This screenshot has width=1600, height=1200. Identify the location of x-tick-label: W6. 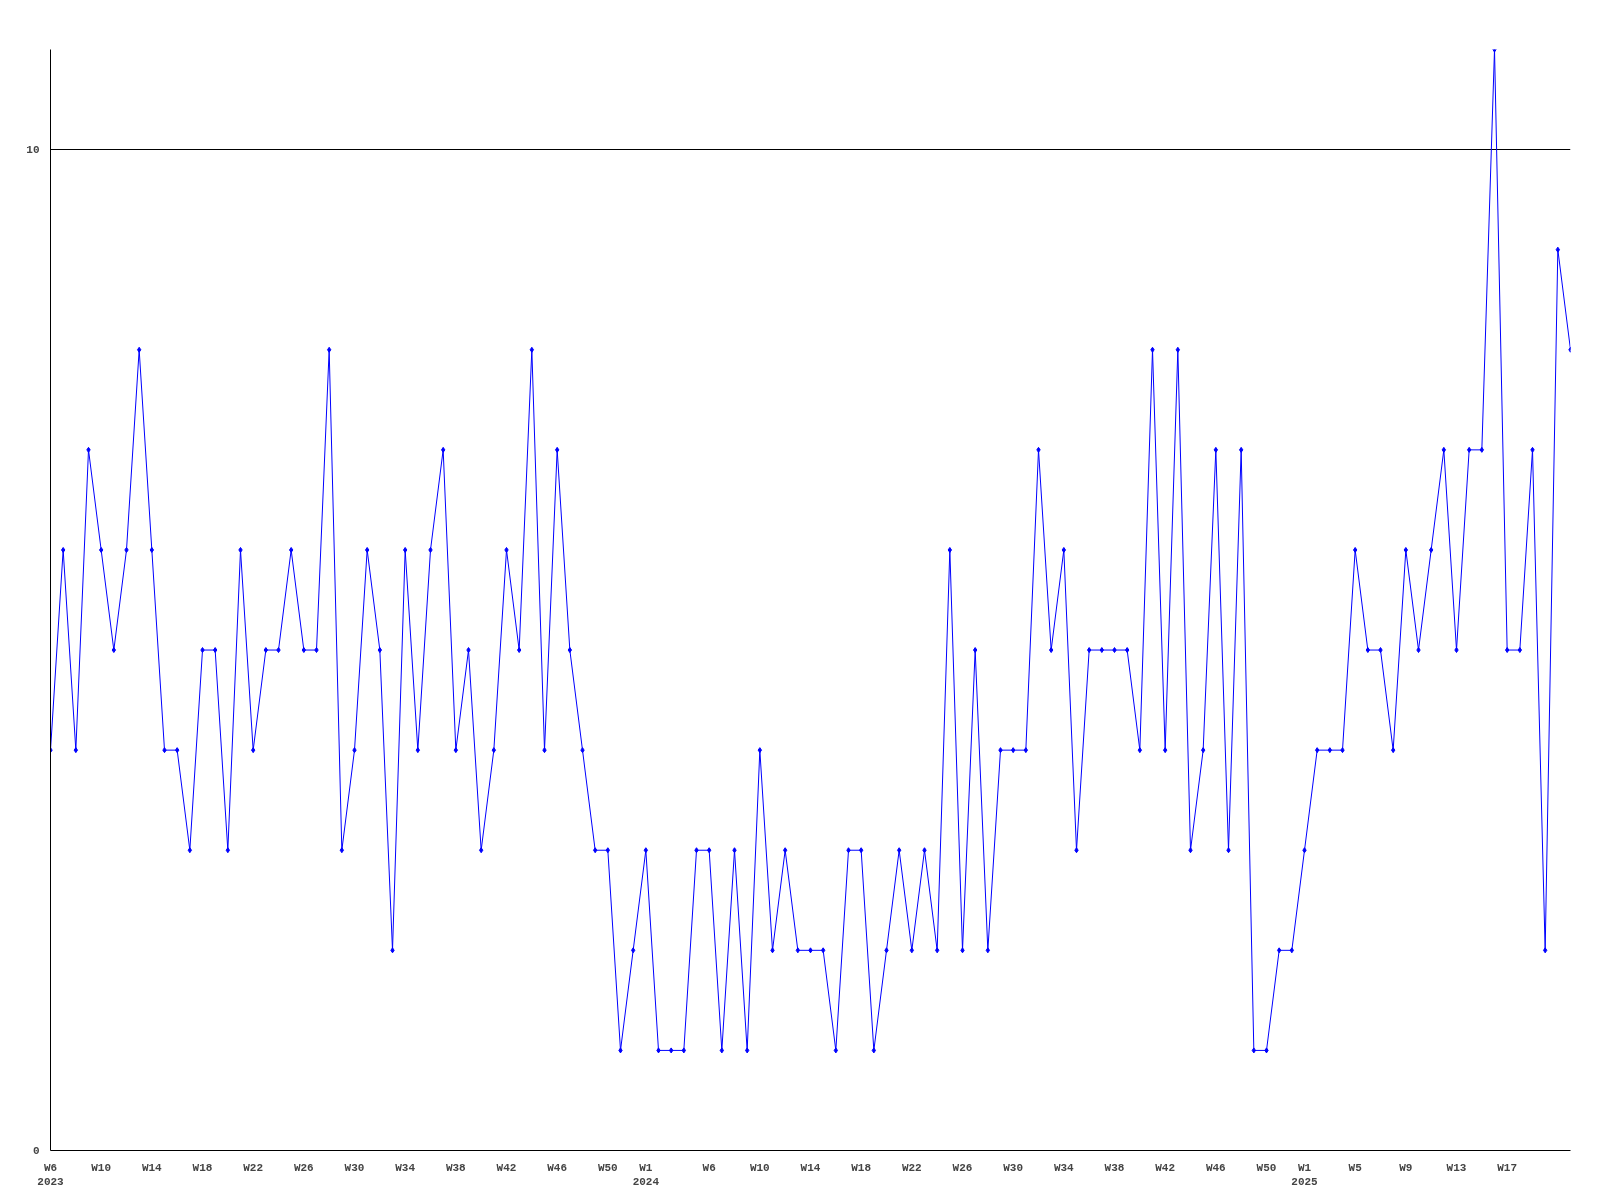
(709, 1167).